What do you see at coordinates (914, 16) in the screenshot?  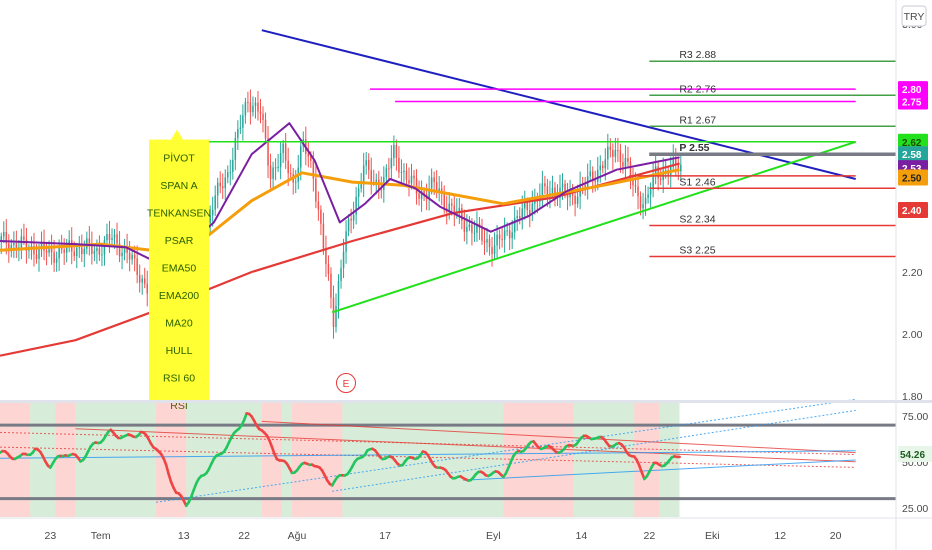 I see `currency-button: TRY` at bounding box center [914, 16].